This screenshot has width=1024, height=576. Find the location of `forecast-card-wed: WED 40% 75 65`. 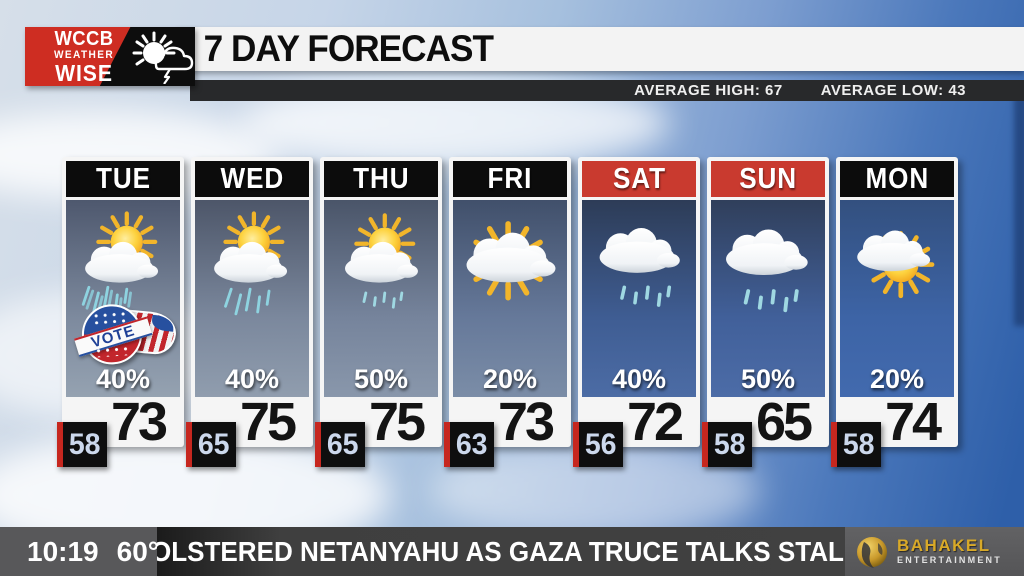

forecast-card-wed: WED 40% 75 65 is located at coordinates (249, 312).